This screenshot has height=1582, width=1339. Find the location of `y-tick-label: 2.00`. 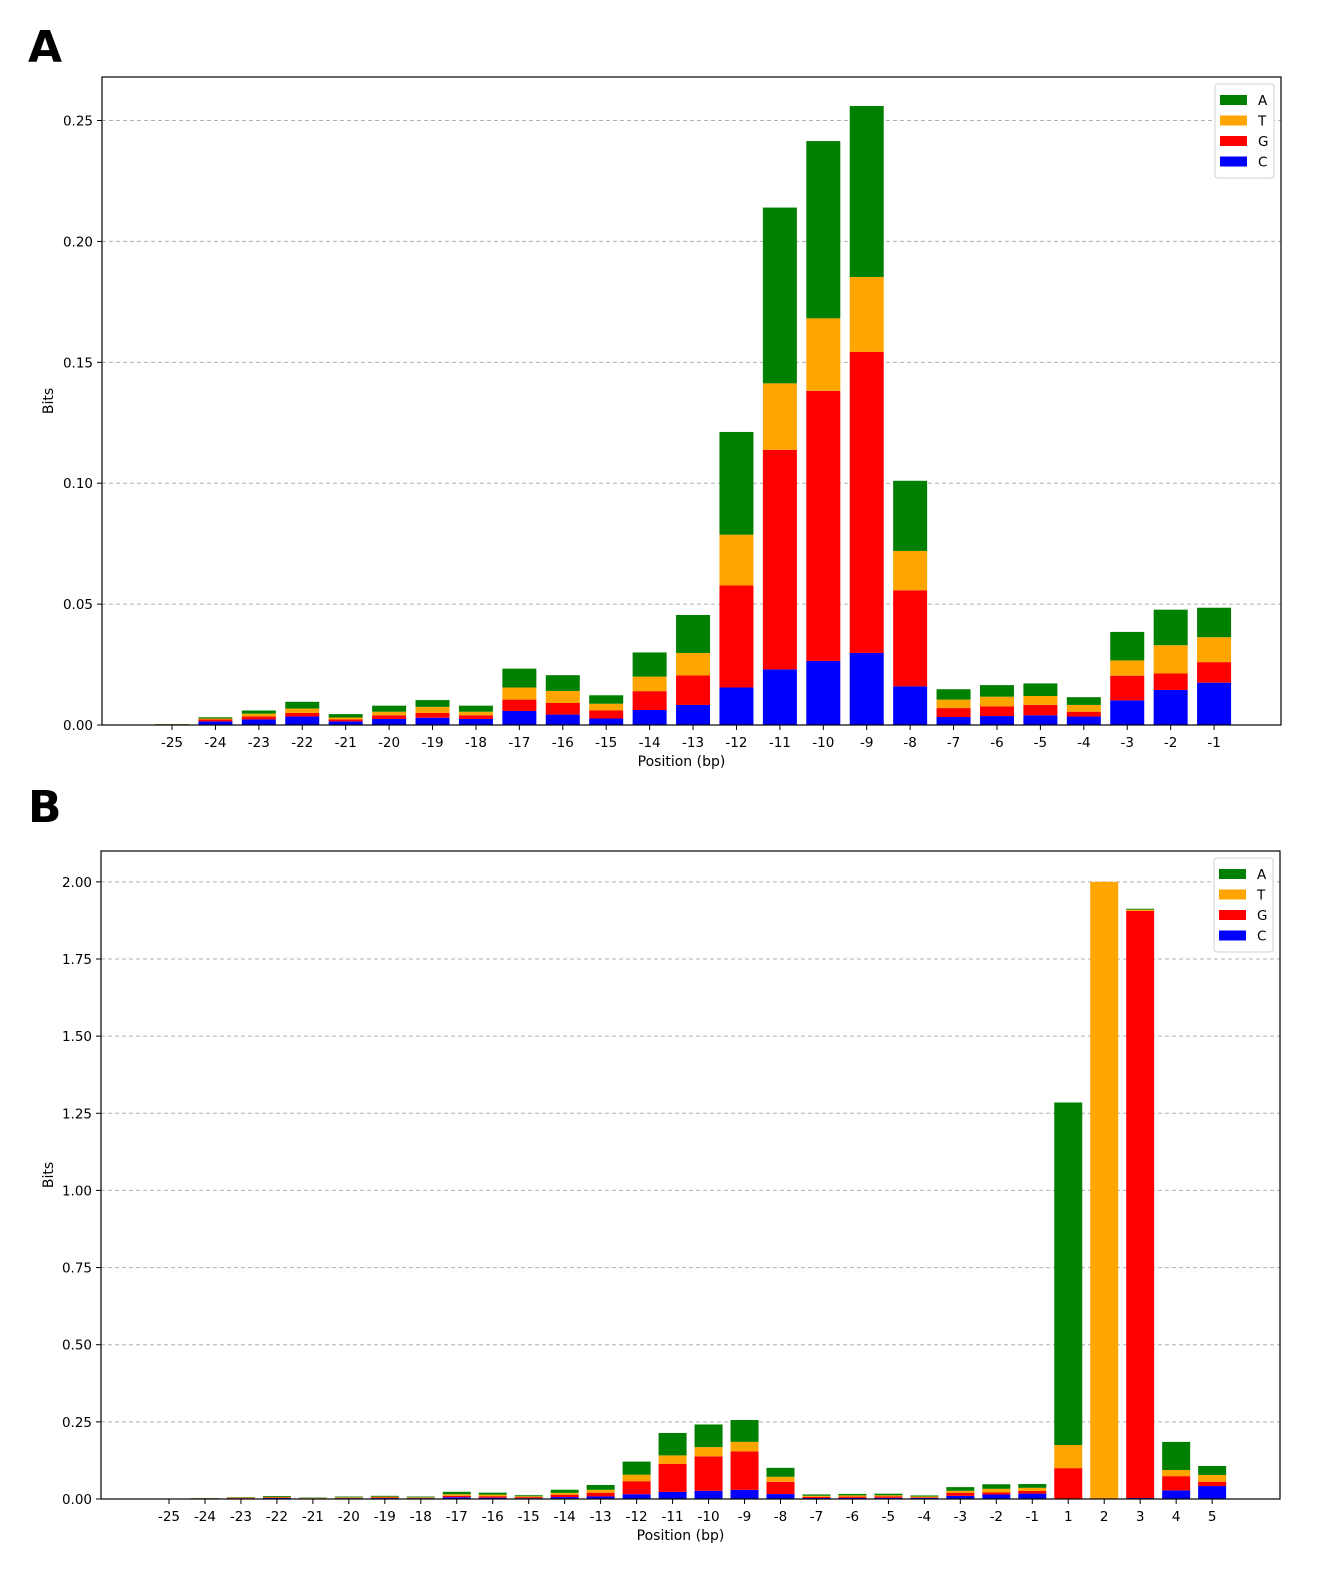

y-tick-label: 2.00 is located at coordinates (77, 883).